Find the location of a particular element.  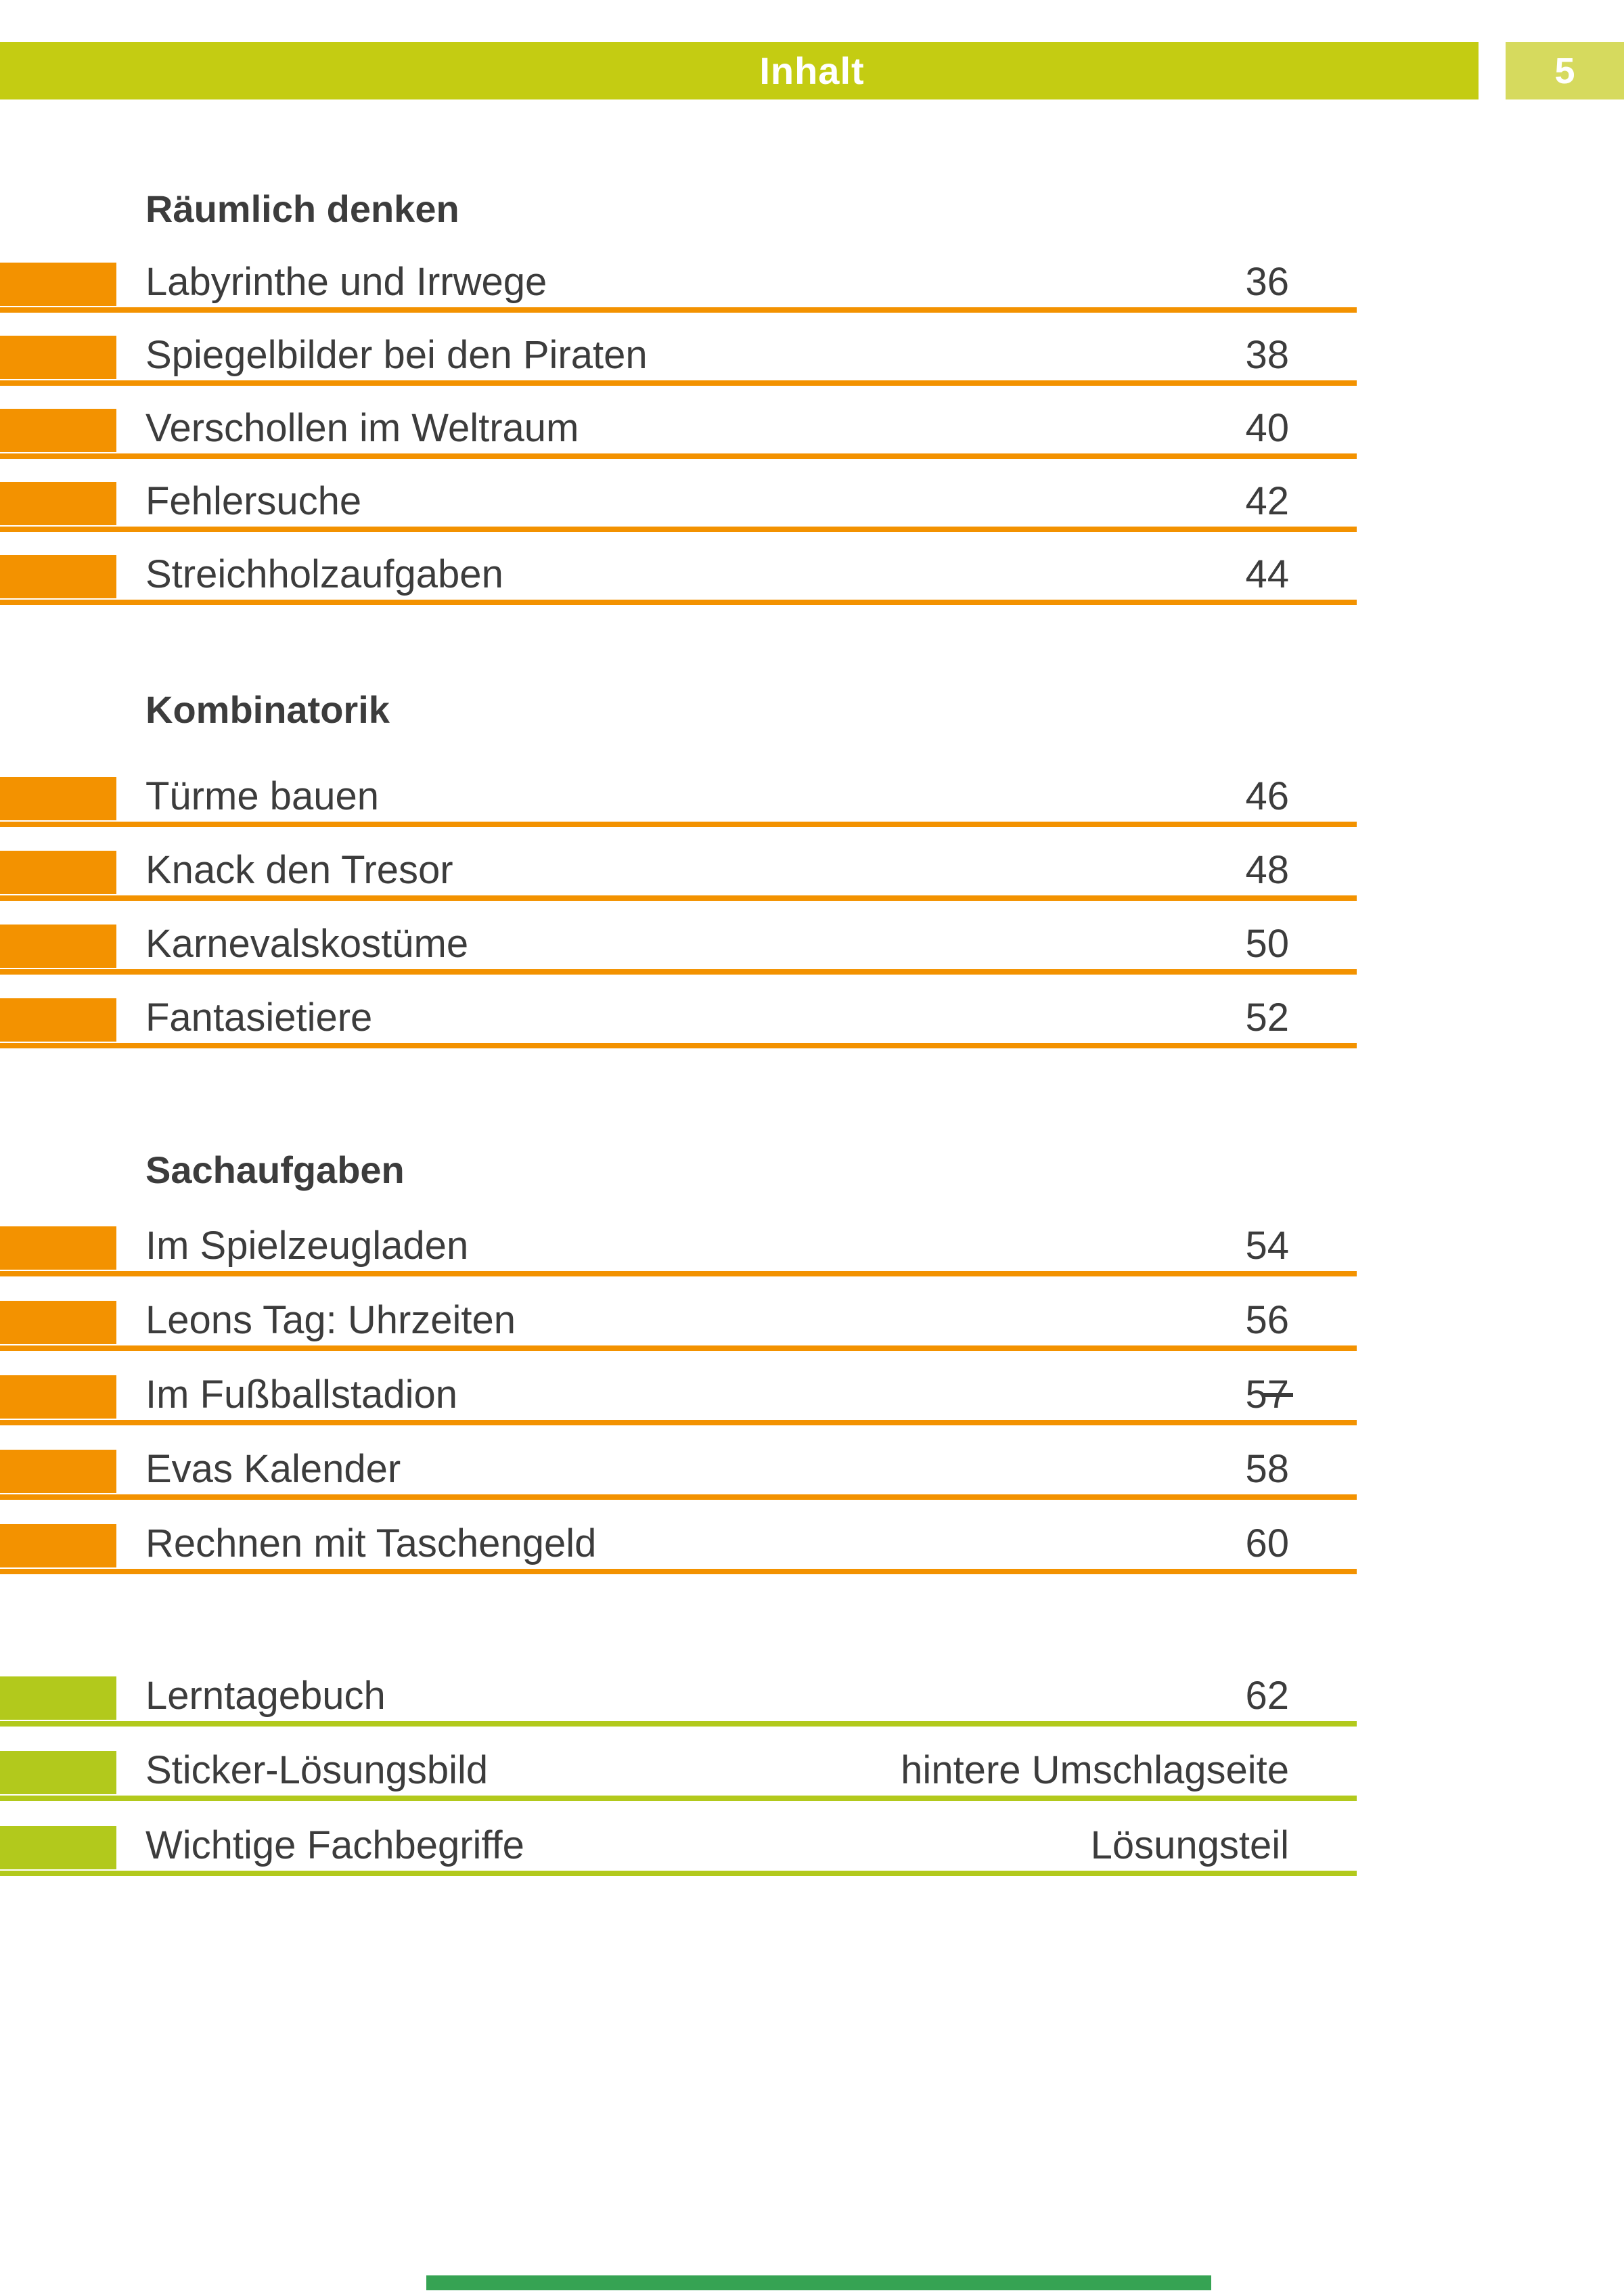

entry-title: Lerntagebuch is located at coordinates (265, 1696).